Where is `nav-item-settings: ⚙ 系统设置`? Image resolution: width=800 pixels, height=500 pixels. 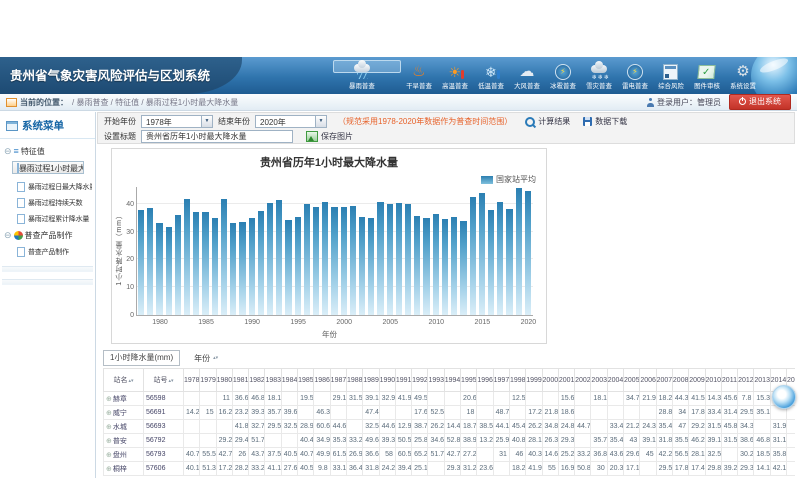
nav-item-settings: ⚙ 系统设置 is located at coordinates (743, 76).